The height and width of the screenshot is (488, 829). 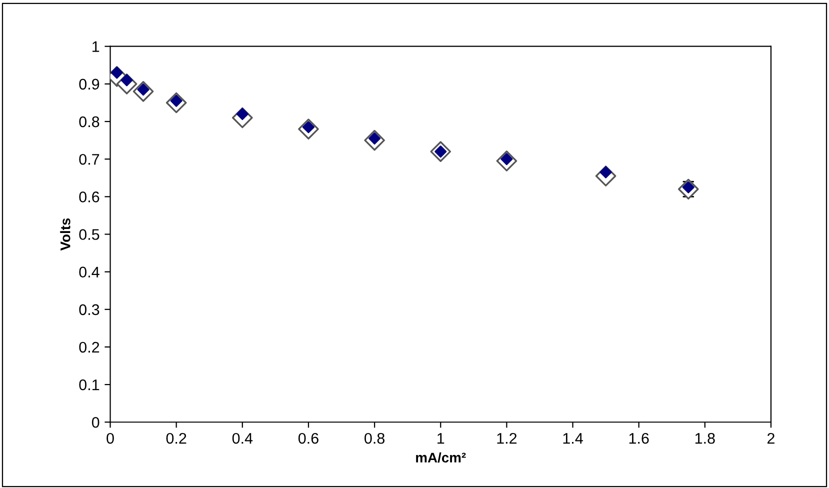 I want to click on x-tick-label: 2, so click(x=770, y=438).